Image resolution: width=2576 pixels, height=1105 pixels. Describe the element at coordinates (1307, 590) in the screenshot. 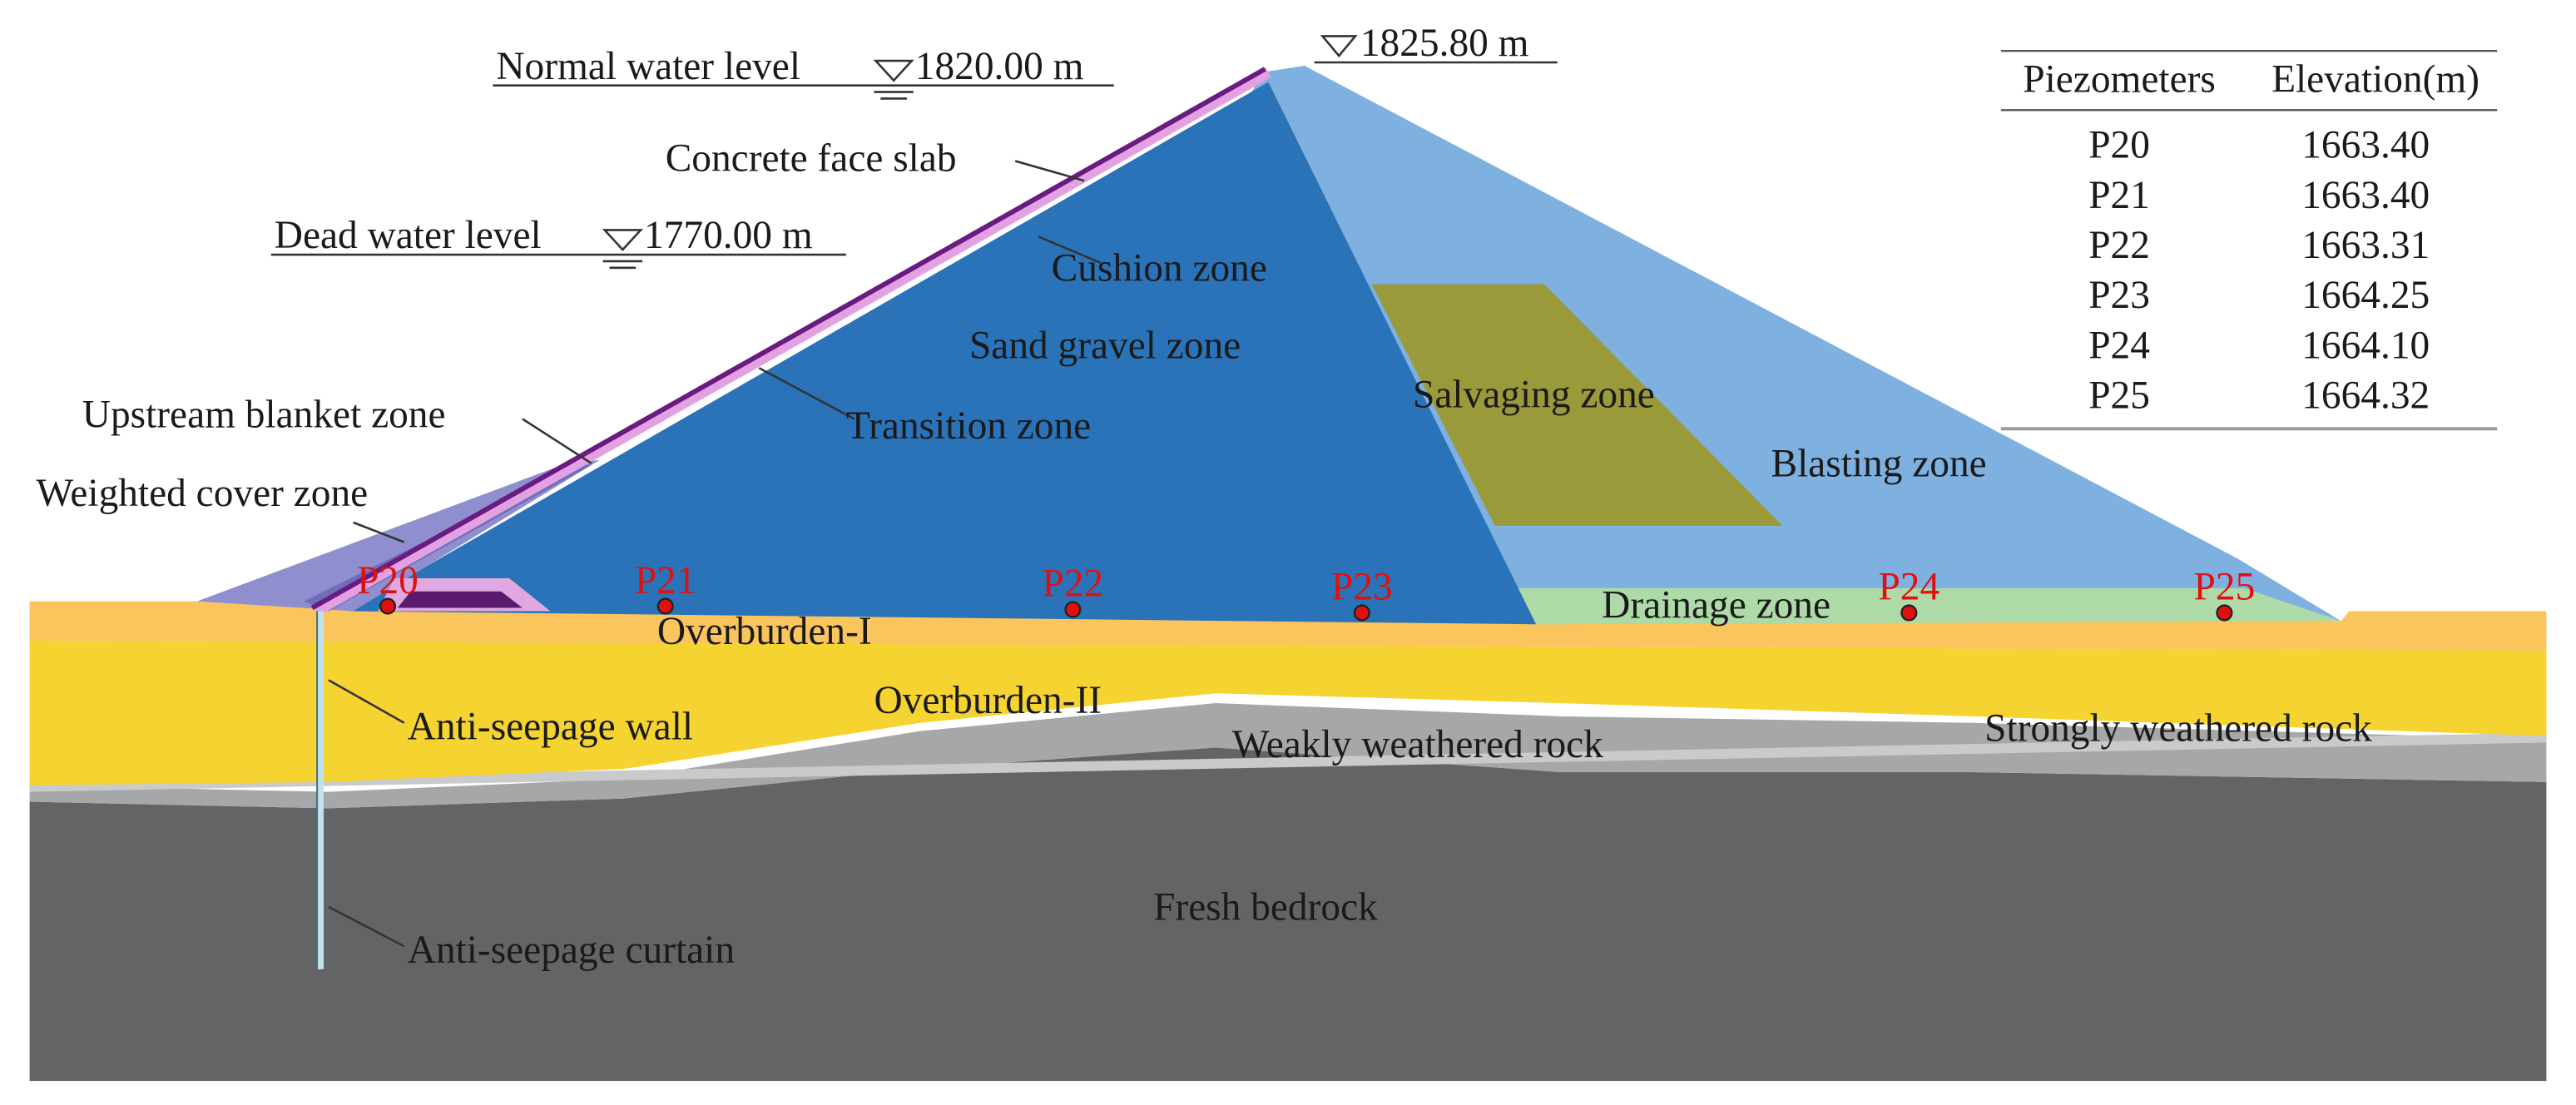

I see `piezometers: P20 P21 P22 P23 P24 P25` at that location.